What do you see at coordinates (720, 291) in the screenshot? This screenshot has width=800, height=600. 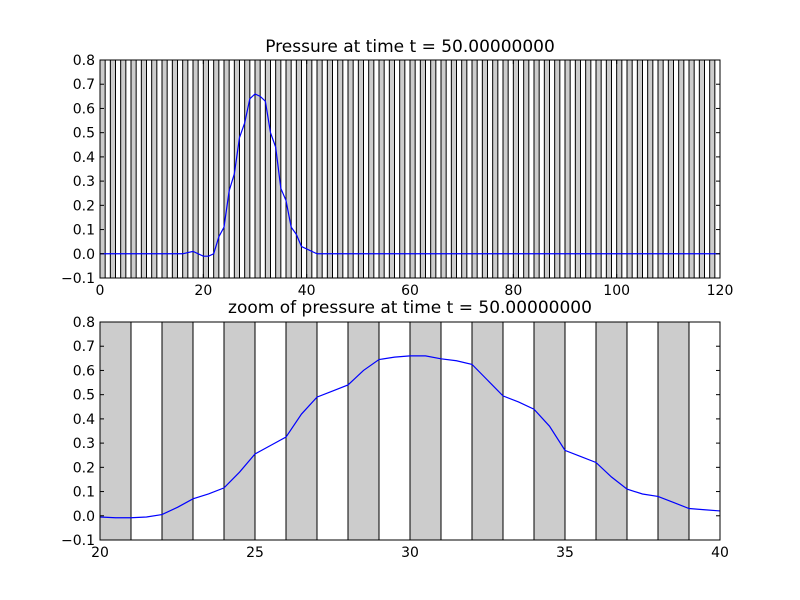 I see `x-tick-label: 120` at bounding box center [720, 291].